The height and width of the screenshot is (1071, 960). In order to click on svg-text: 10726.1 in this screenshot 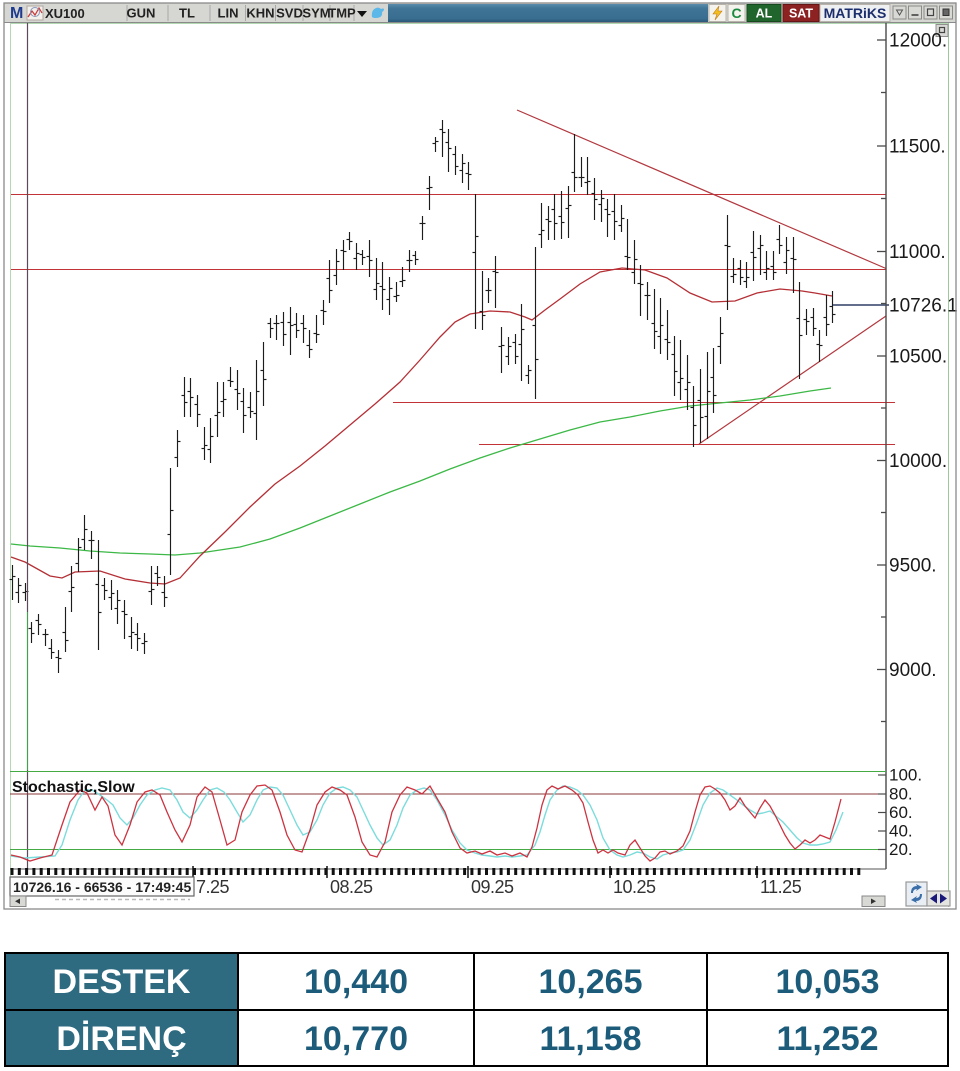, I will do `click(923, 306)`.